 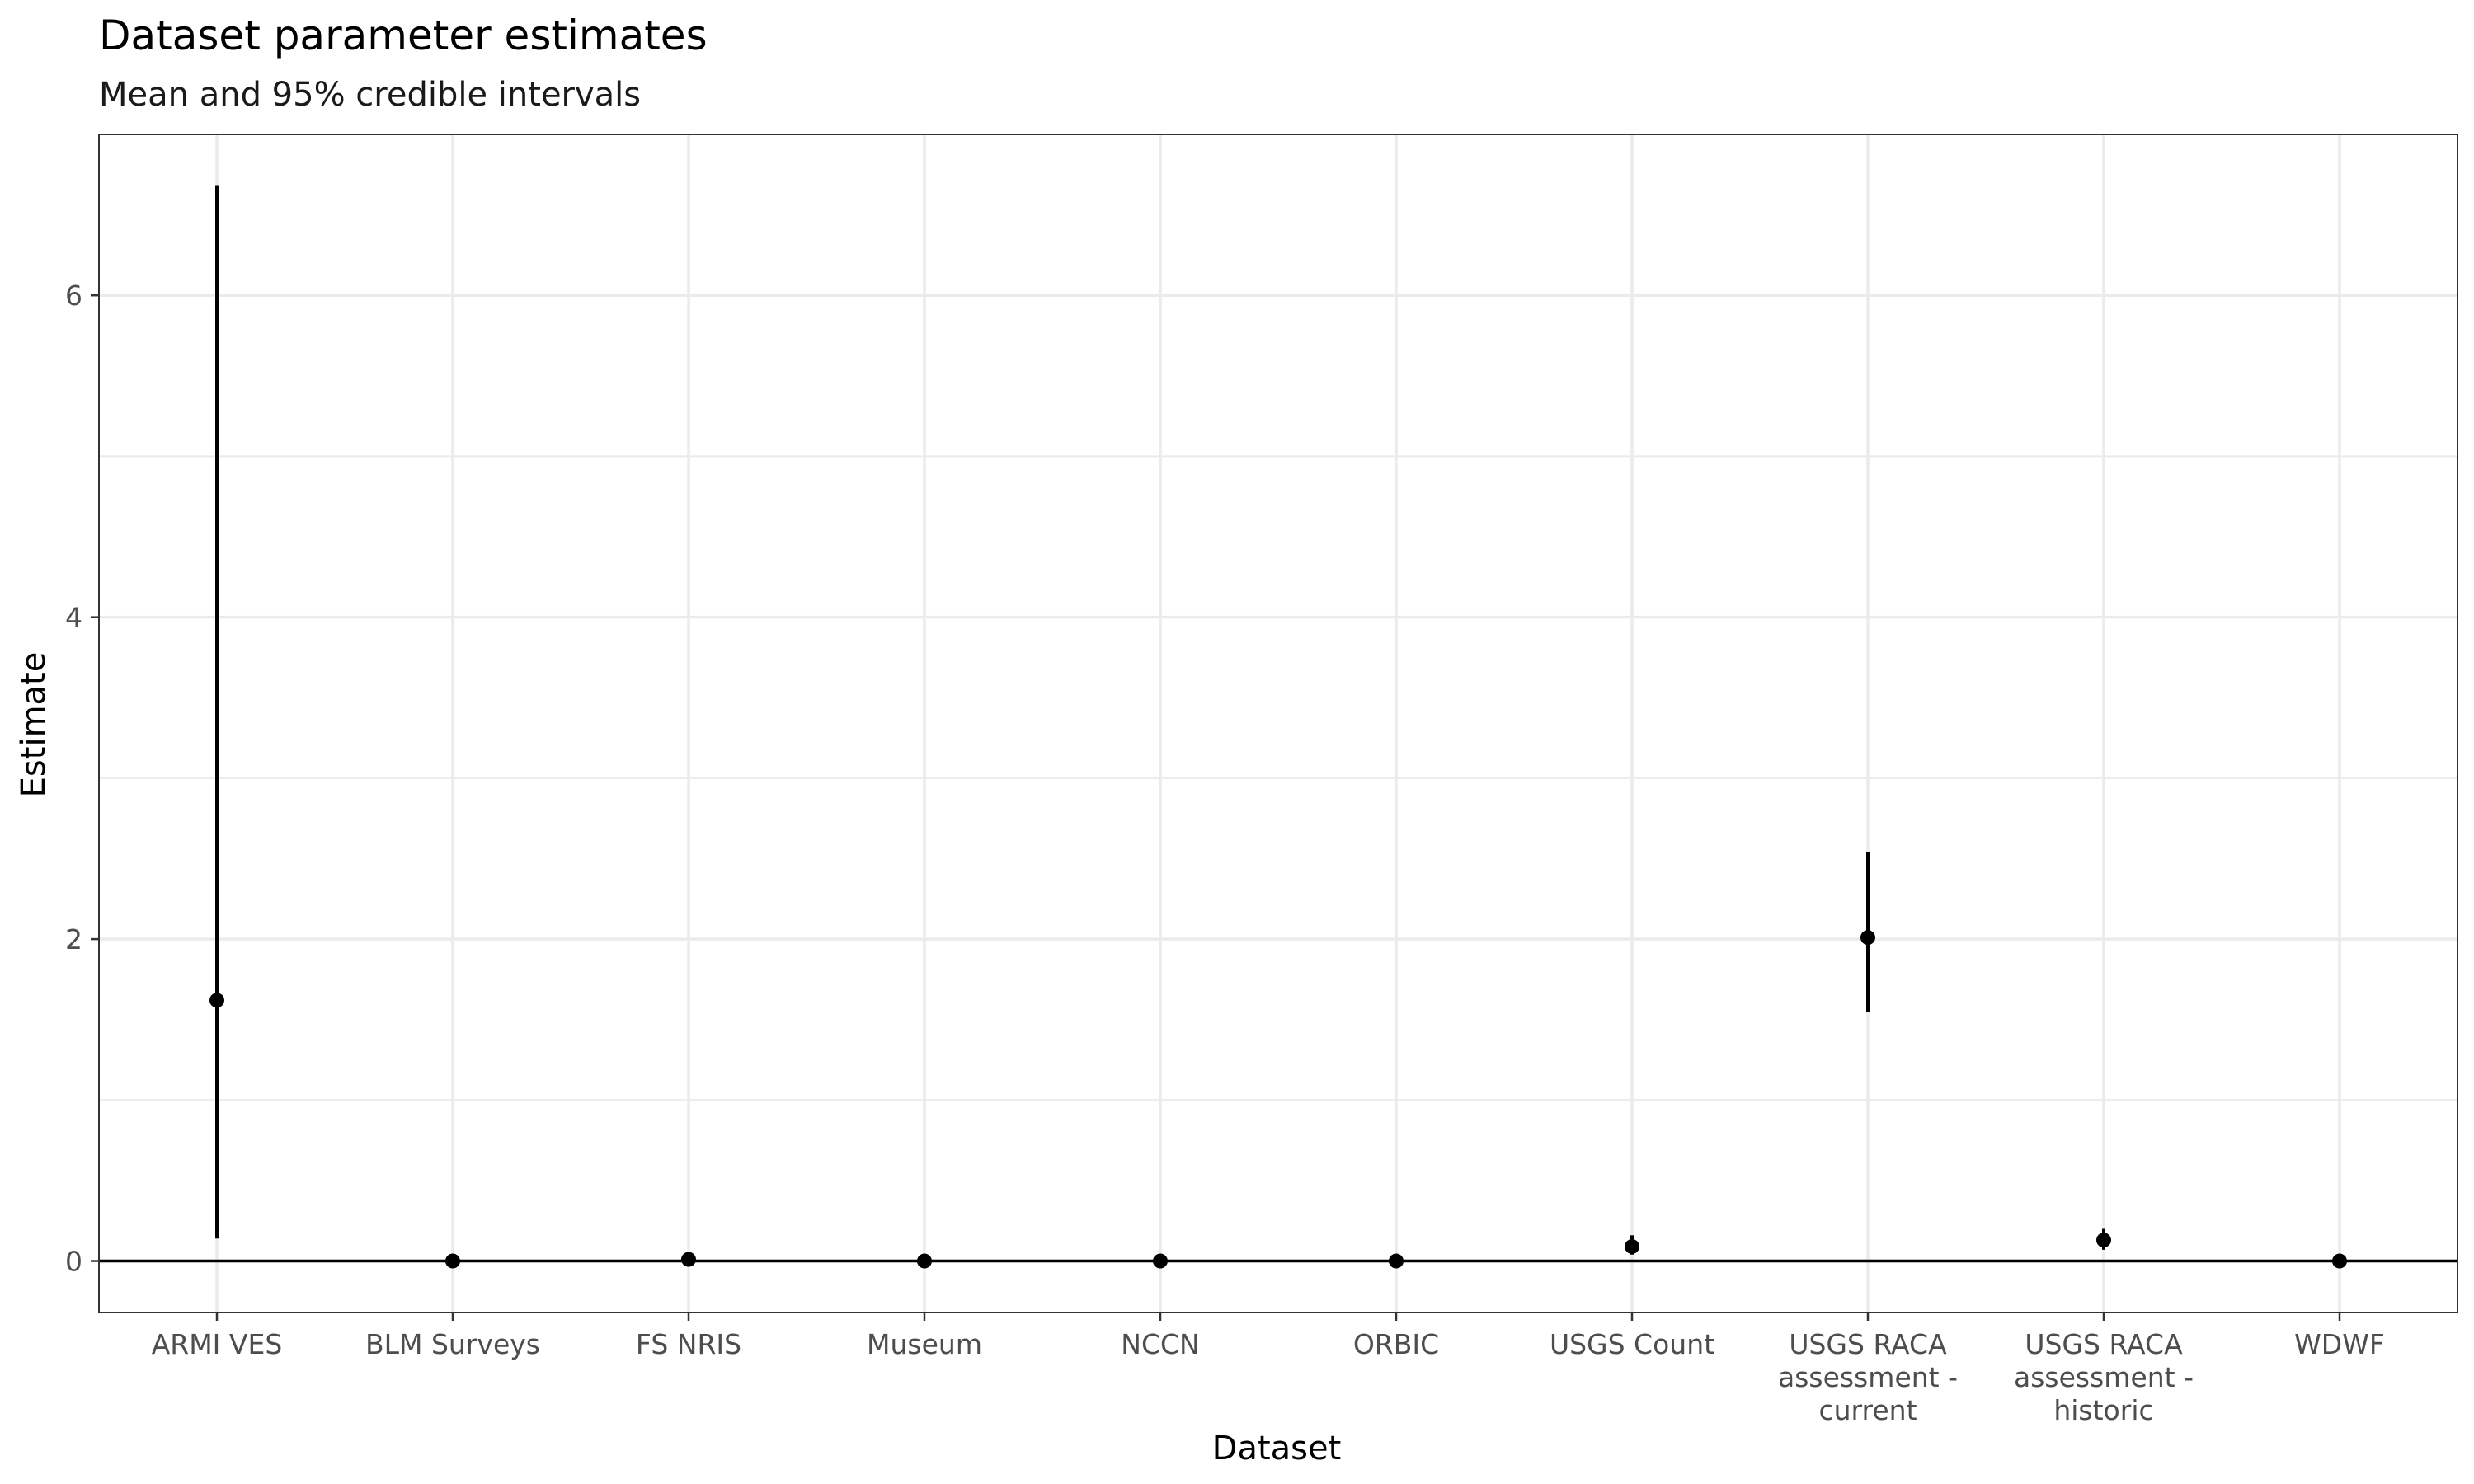 What do you see at coordinates (688, 1344) in the screenshot?
I see `x-tick-label: FS NRIS` at bounding box center [688, 1344].